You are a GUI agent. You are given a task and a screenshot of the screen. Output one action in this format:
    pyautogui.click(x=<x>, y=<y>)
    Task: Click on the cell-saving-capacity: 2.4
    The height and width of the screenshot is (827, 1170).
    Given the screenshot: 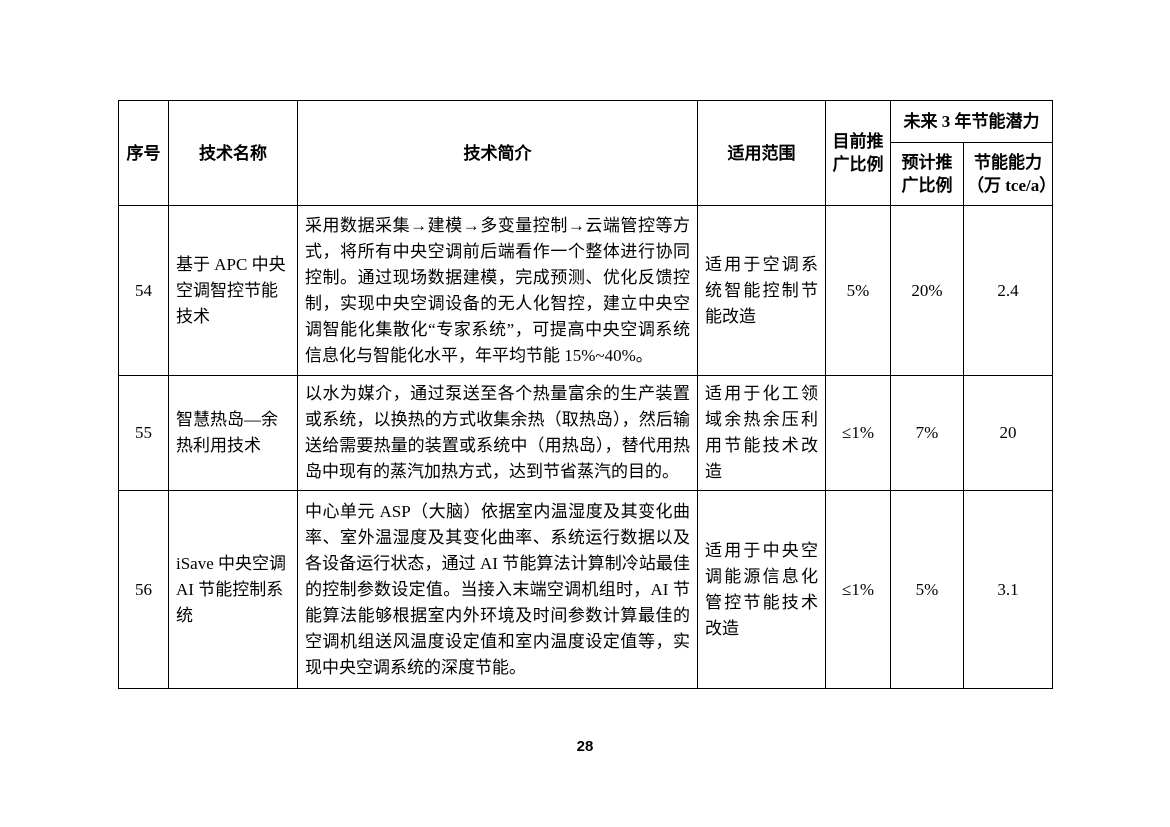 What is the action you would take?
    pyautogui.click(x=1008, y=290)
    